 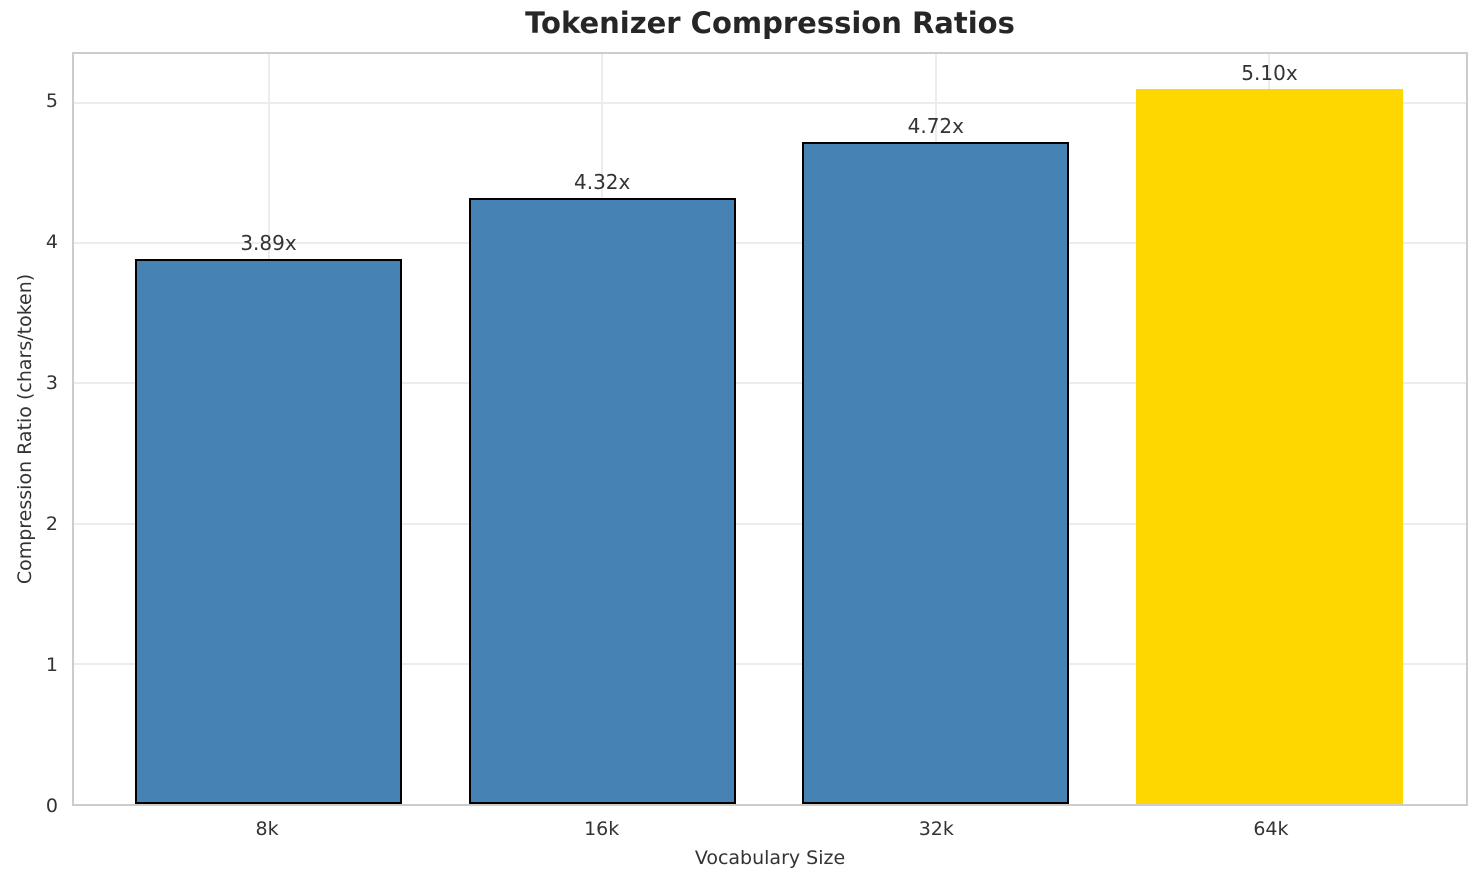 I want to click on bar-value-label-16k: 4.32x, so click(x=602, y=182).